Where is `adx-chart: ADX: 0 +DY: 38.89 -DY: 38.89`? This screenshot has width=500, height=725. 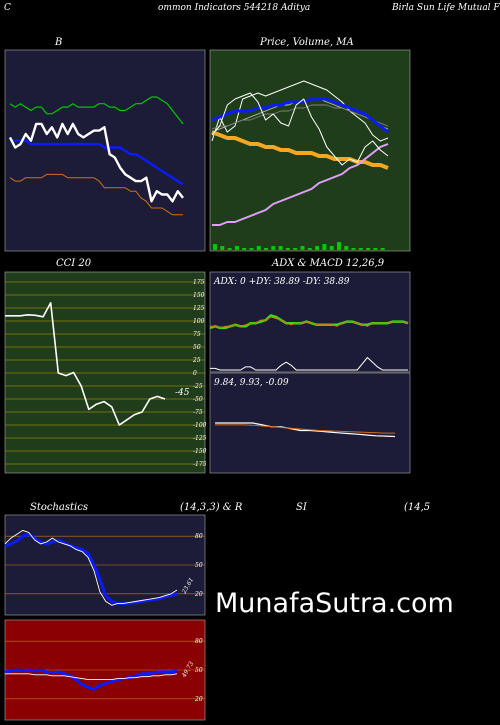 adx-chart: ADX: 0 +DY: 38.89 -DY: 38.89 is located at coordinates (310, 322).